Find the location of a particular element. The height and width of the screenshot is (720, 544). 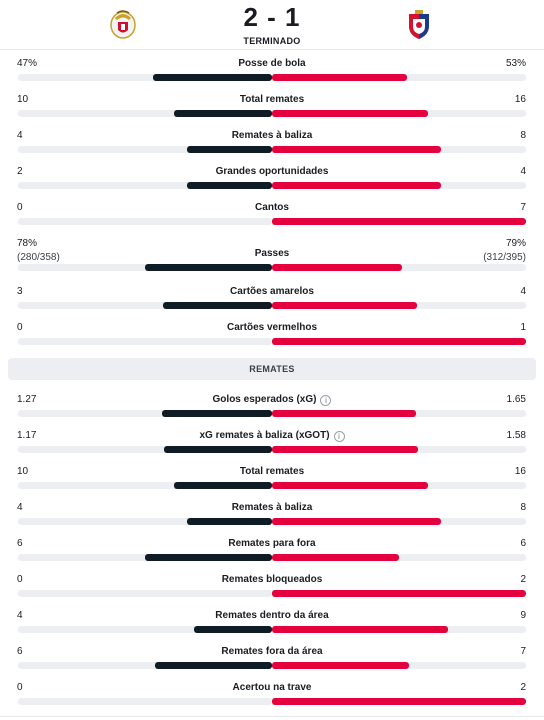

match-status: TERMINADO is located at coordinates (272, 41).